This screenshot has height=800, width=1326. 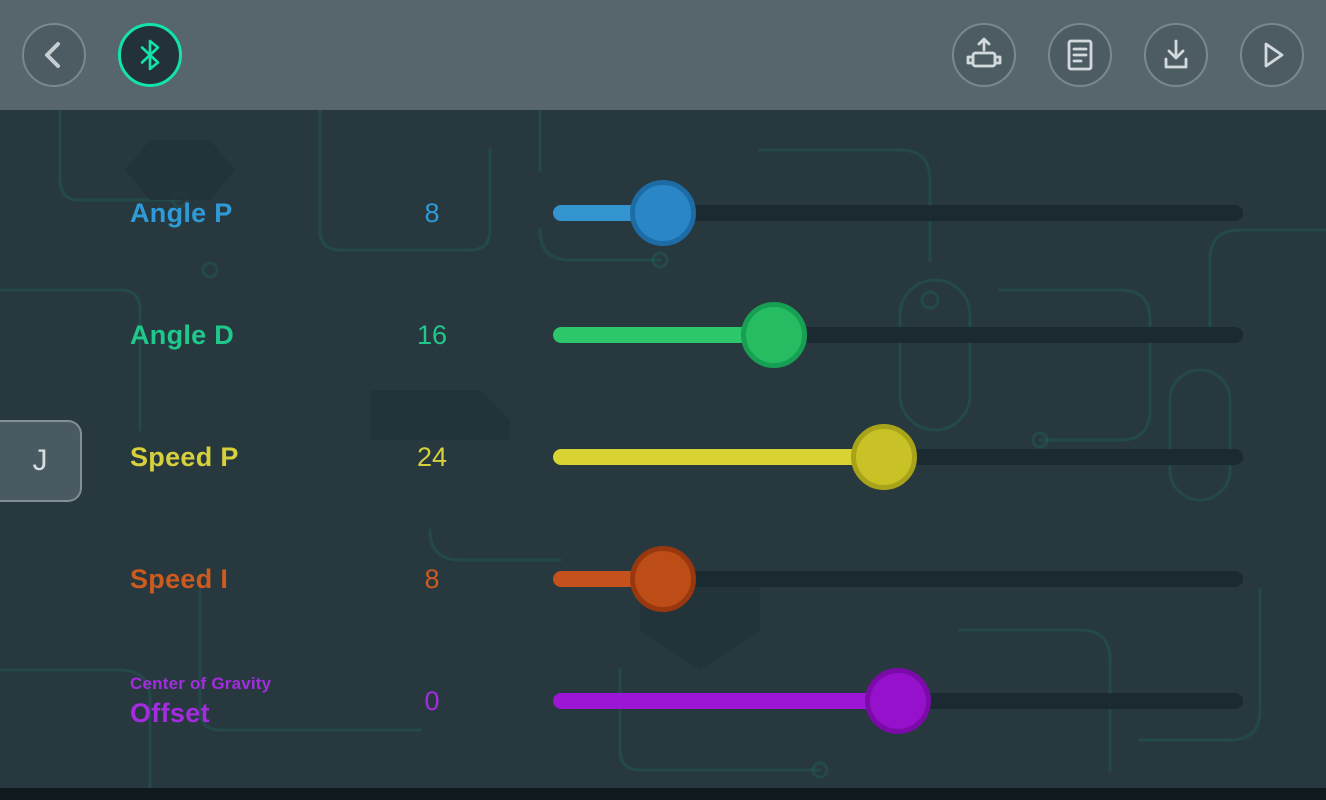 What do you see at coordinates (184, 456) in the screenshot?
I see `slider-label: Speed P` at bounding box center [184, 456].